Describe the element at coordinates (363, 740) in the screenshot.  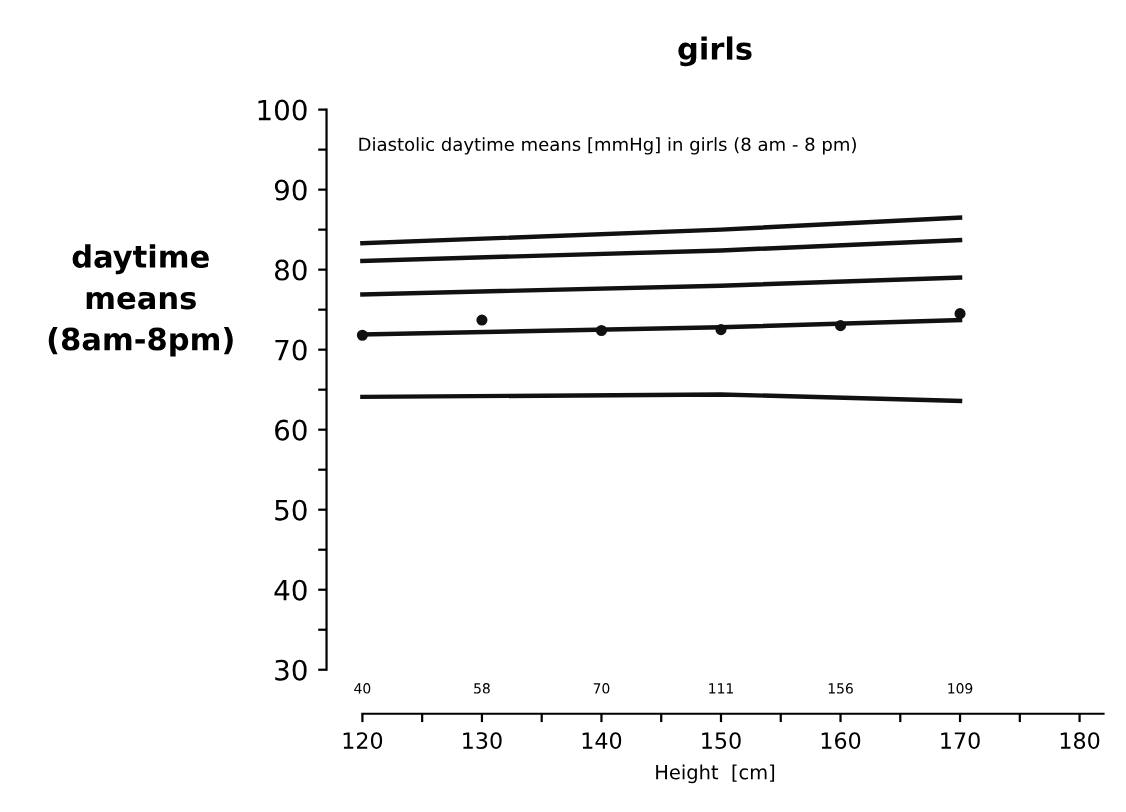
I see `x-tick-label: 120` at that location.